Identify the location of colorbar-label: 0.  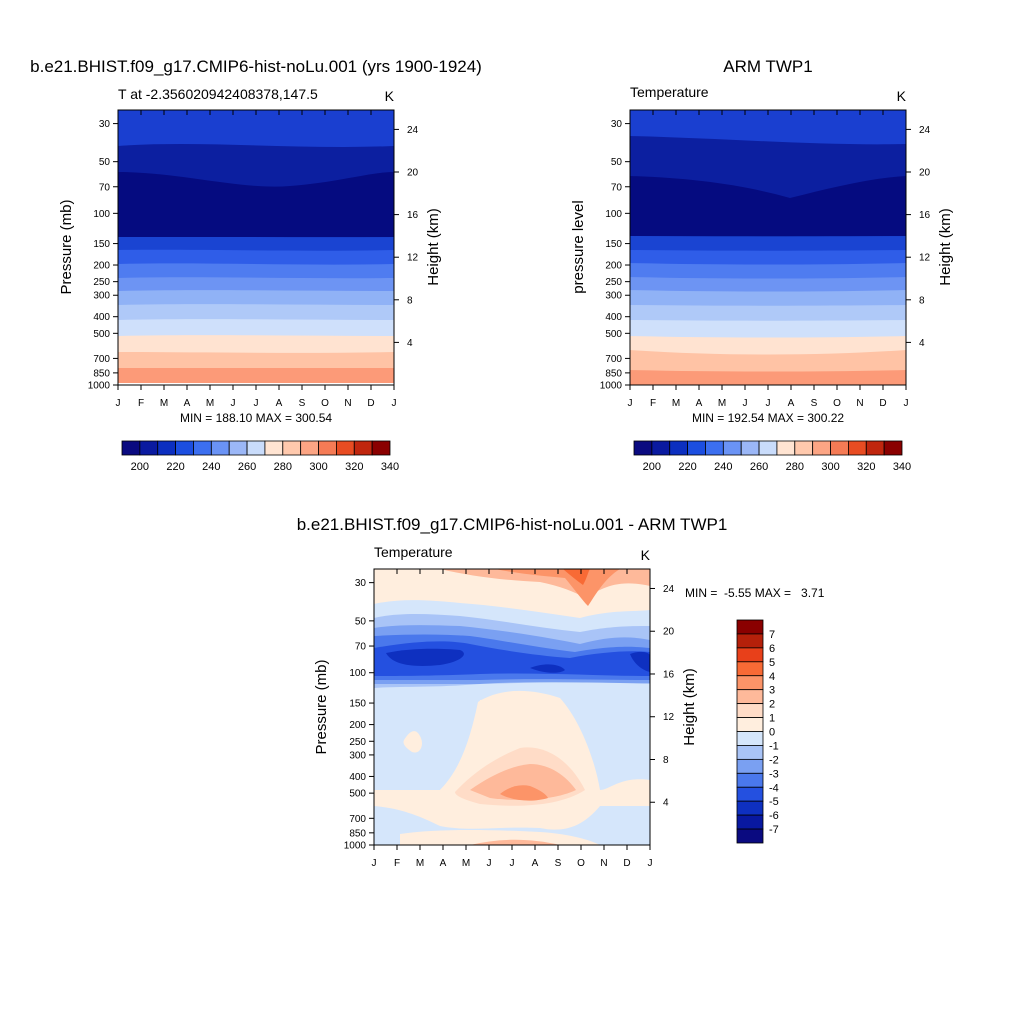
(772, 733).